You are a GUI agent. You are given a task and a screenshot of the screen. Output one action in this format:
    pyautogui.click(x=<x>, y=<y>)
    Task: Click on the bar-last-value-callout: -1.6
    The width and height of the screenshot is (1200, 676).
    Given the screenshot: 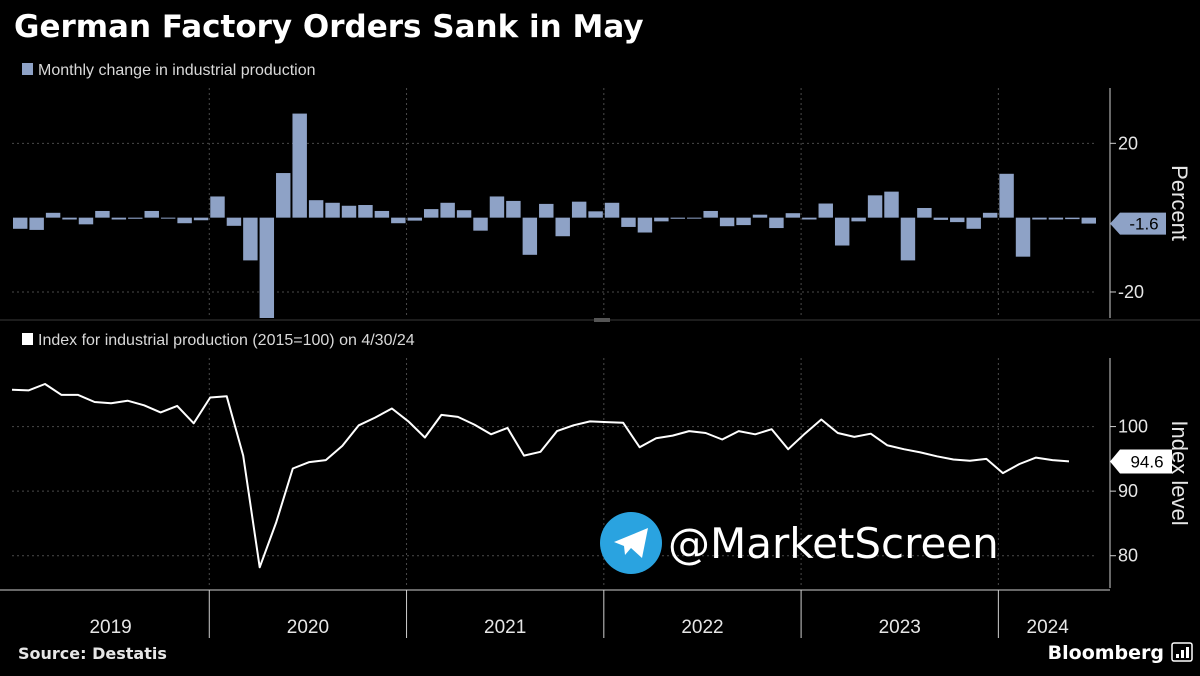 What is the action you would take?
    pyautogui.click(x=1138, y=223)
    